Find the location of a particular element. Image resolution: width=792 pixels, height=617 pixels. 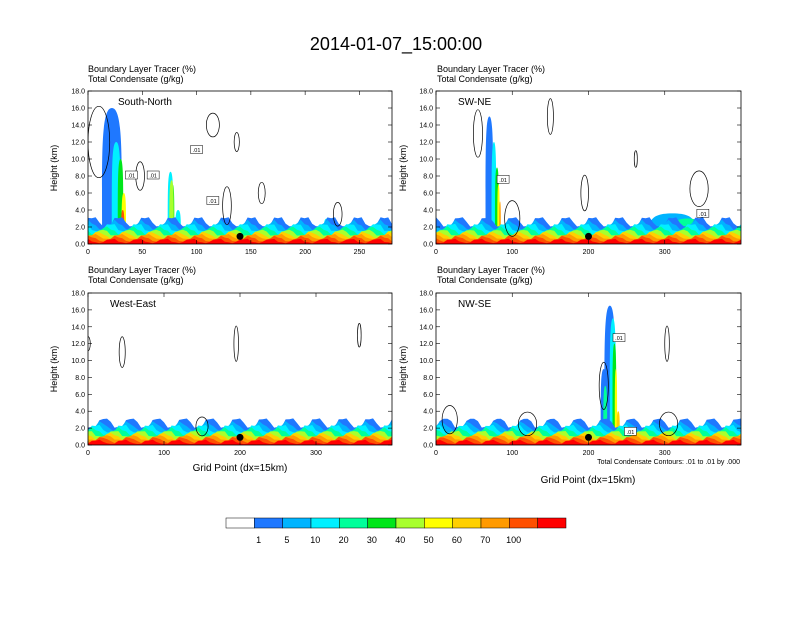

x-tick-label: 100 is located at coordinates (197, 252).